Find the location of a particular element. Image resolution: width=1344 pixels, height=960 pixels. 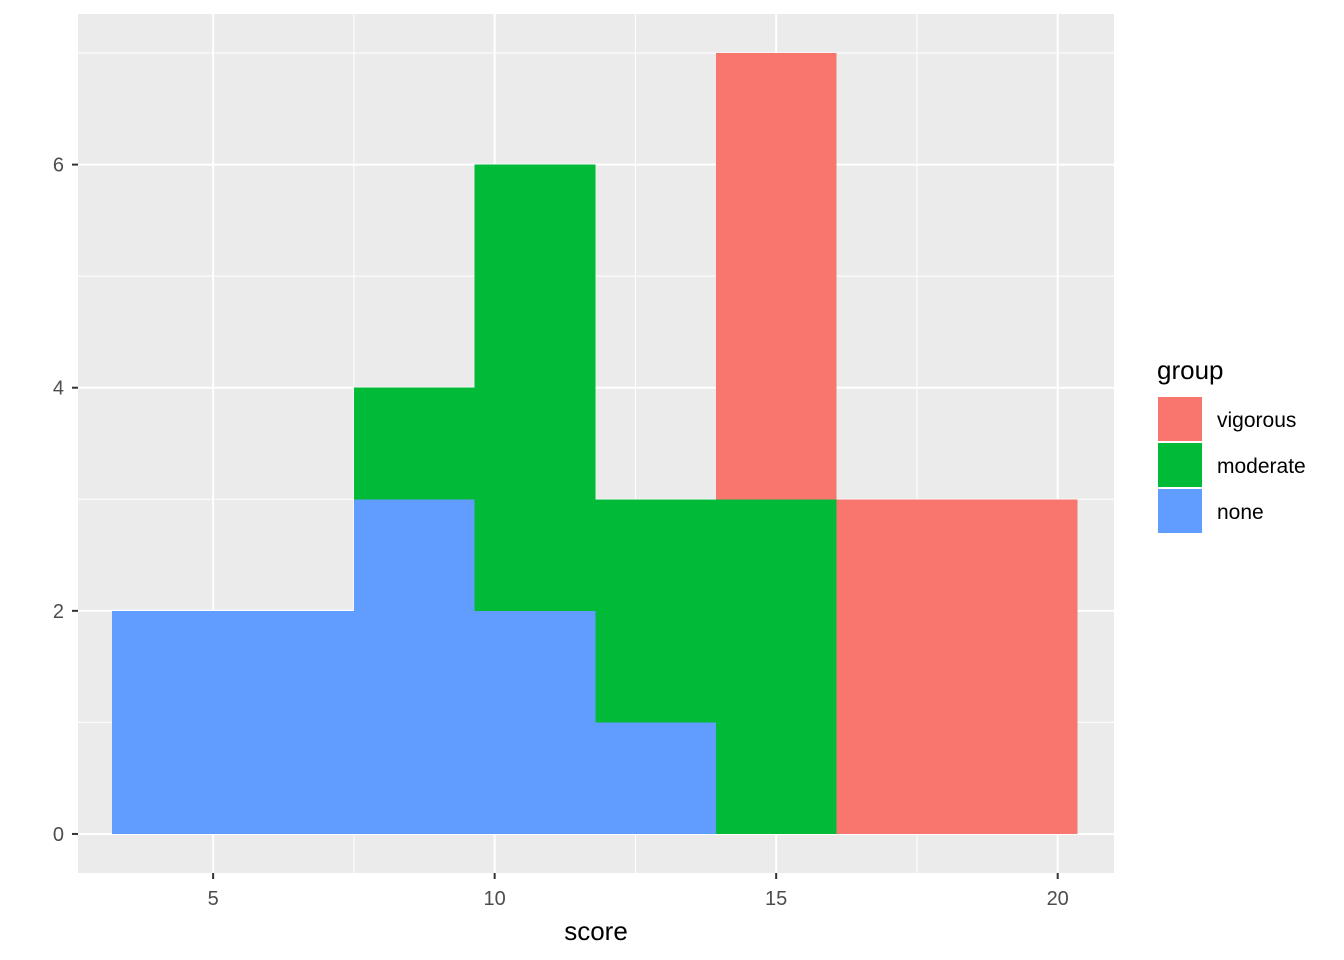

y-axis: 0 2 4 6 is located at coordinates (65, 500).